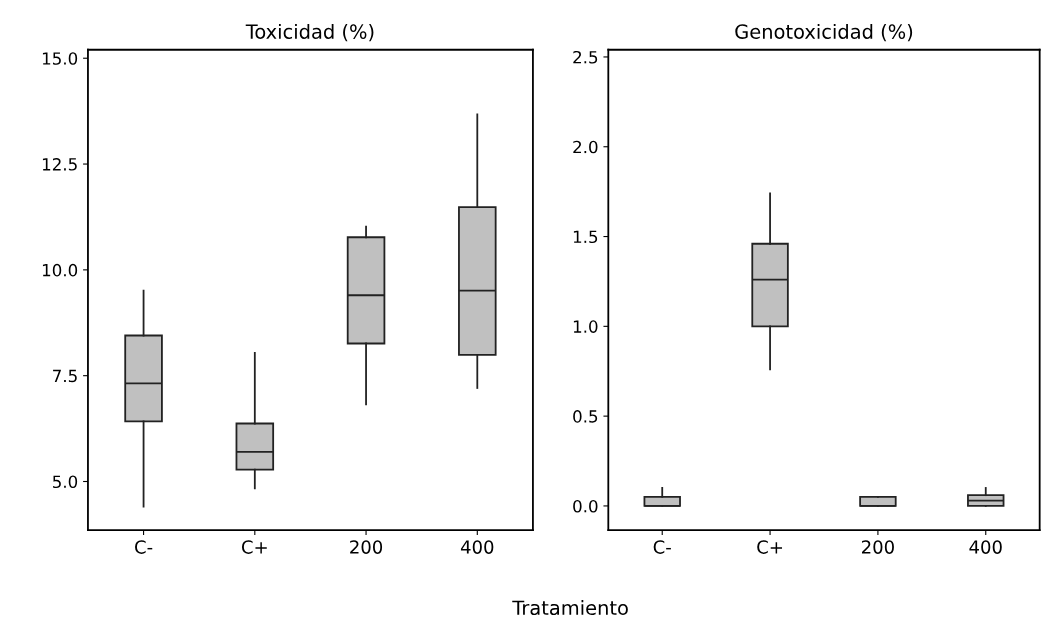 The height and width of the screenshot is (638, 1047). I want to click on y-tick-label: 15.0, so click(60, 58).